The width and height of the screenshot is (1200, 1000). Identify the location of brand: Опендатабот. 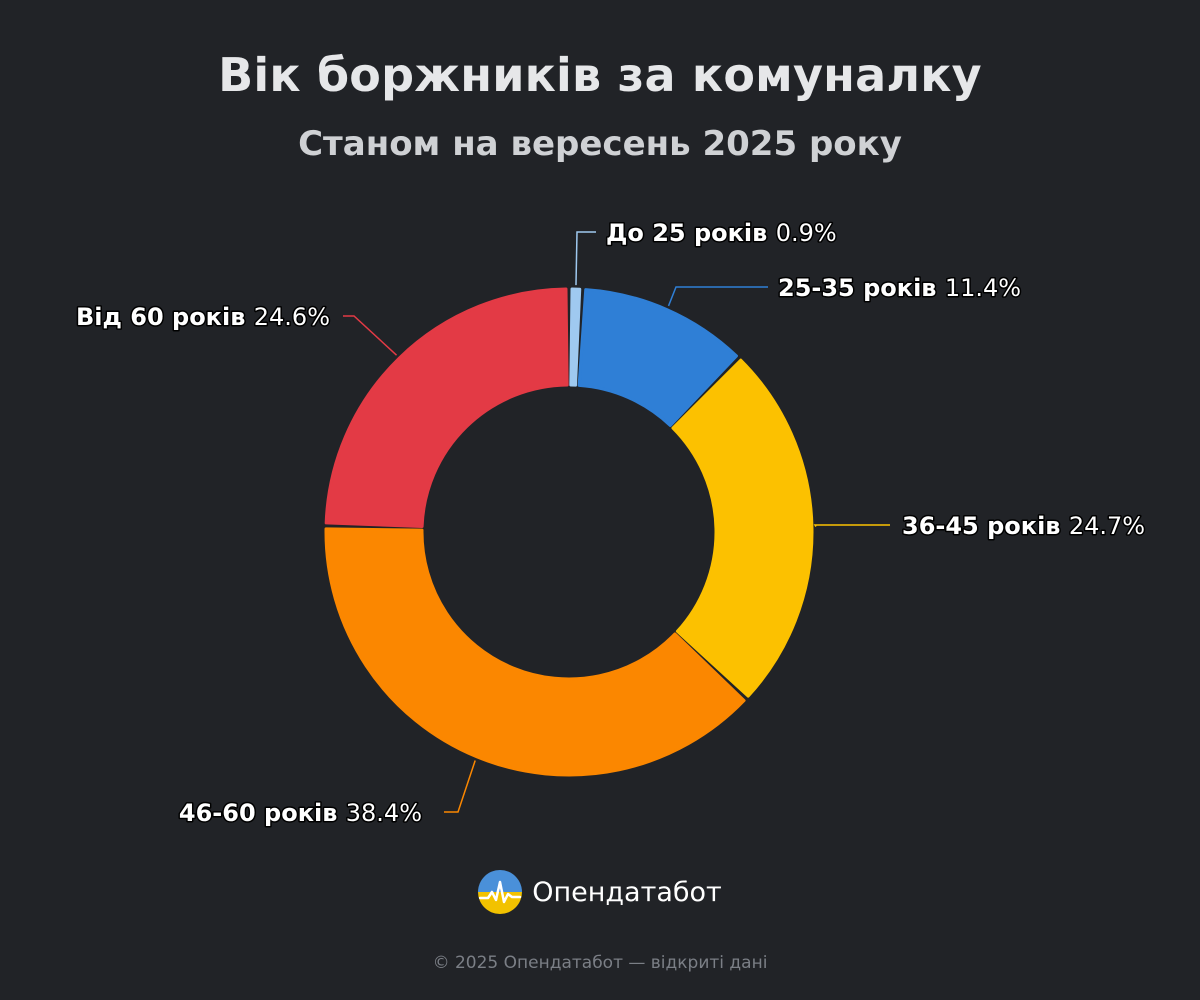
(600, 892).